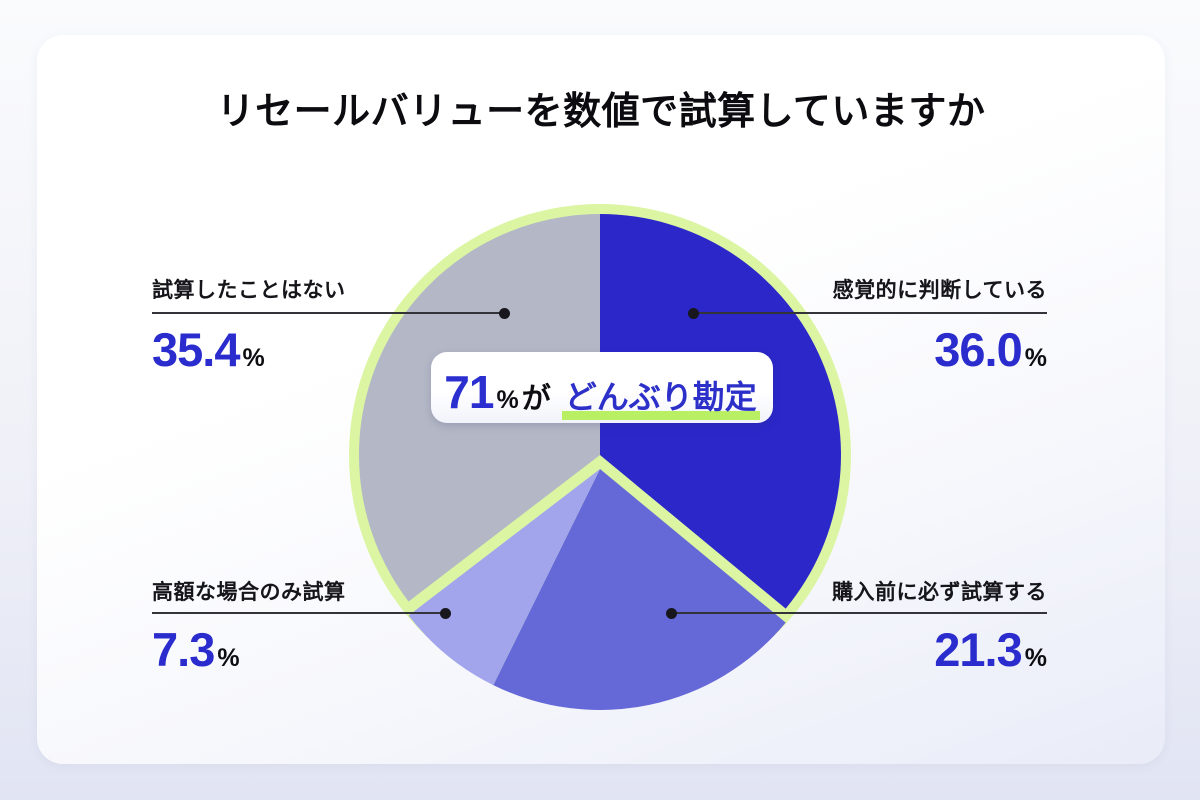  I want to click on value-number: 36.0, so click(978, 349).